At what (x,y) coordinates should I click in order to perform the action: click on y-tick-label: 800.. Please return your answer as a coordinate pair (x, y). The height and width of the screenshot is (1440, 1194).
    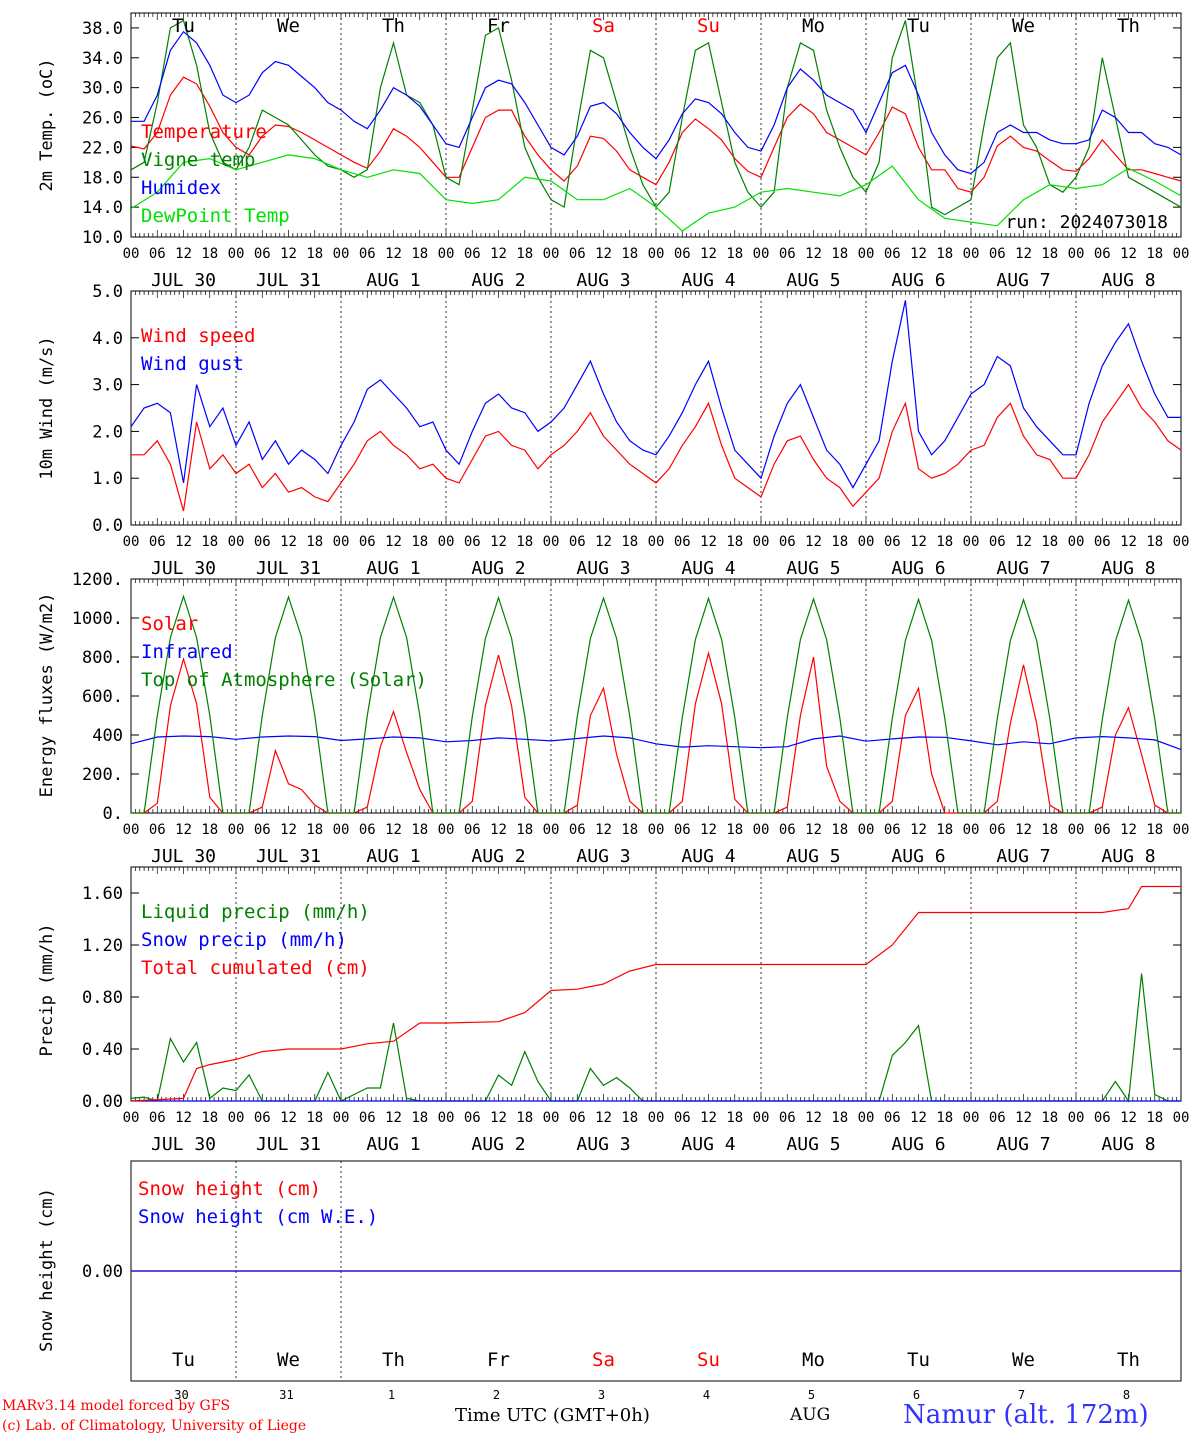
    Looking at the image, I should click on (102, 658).